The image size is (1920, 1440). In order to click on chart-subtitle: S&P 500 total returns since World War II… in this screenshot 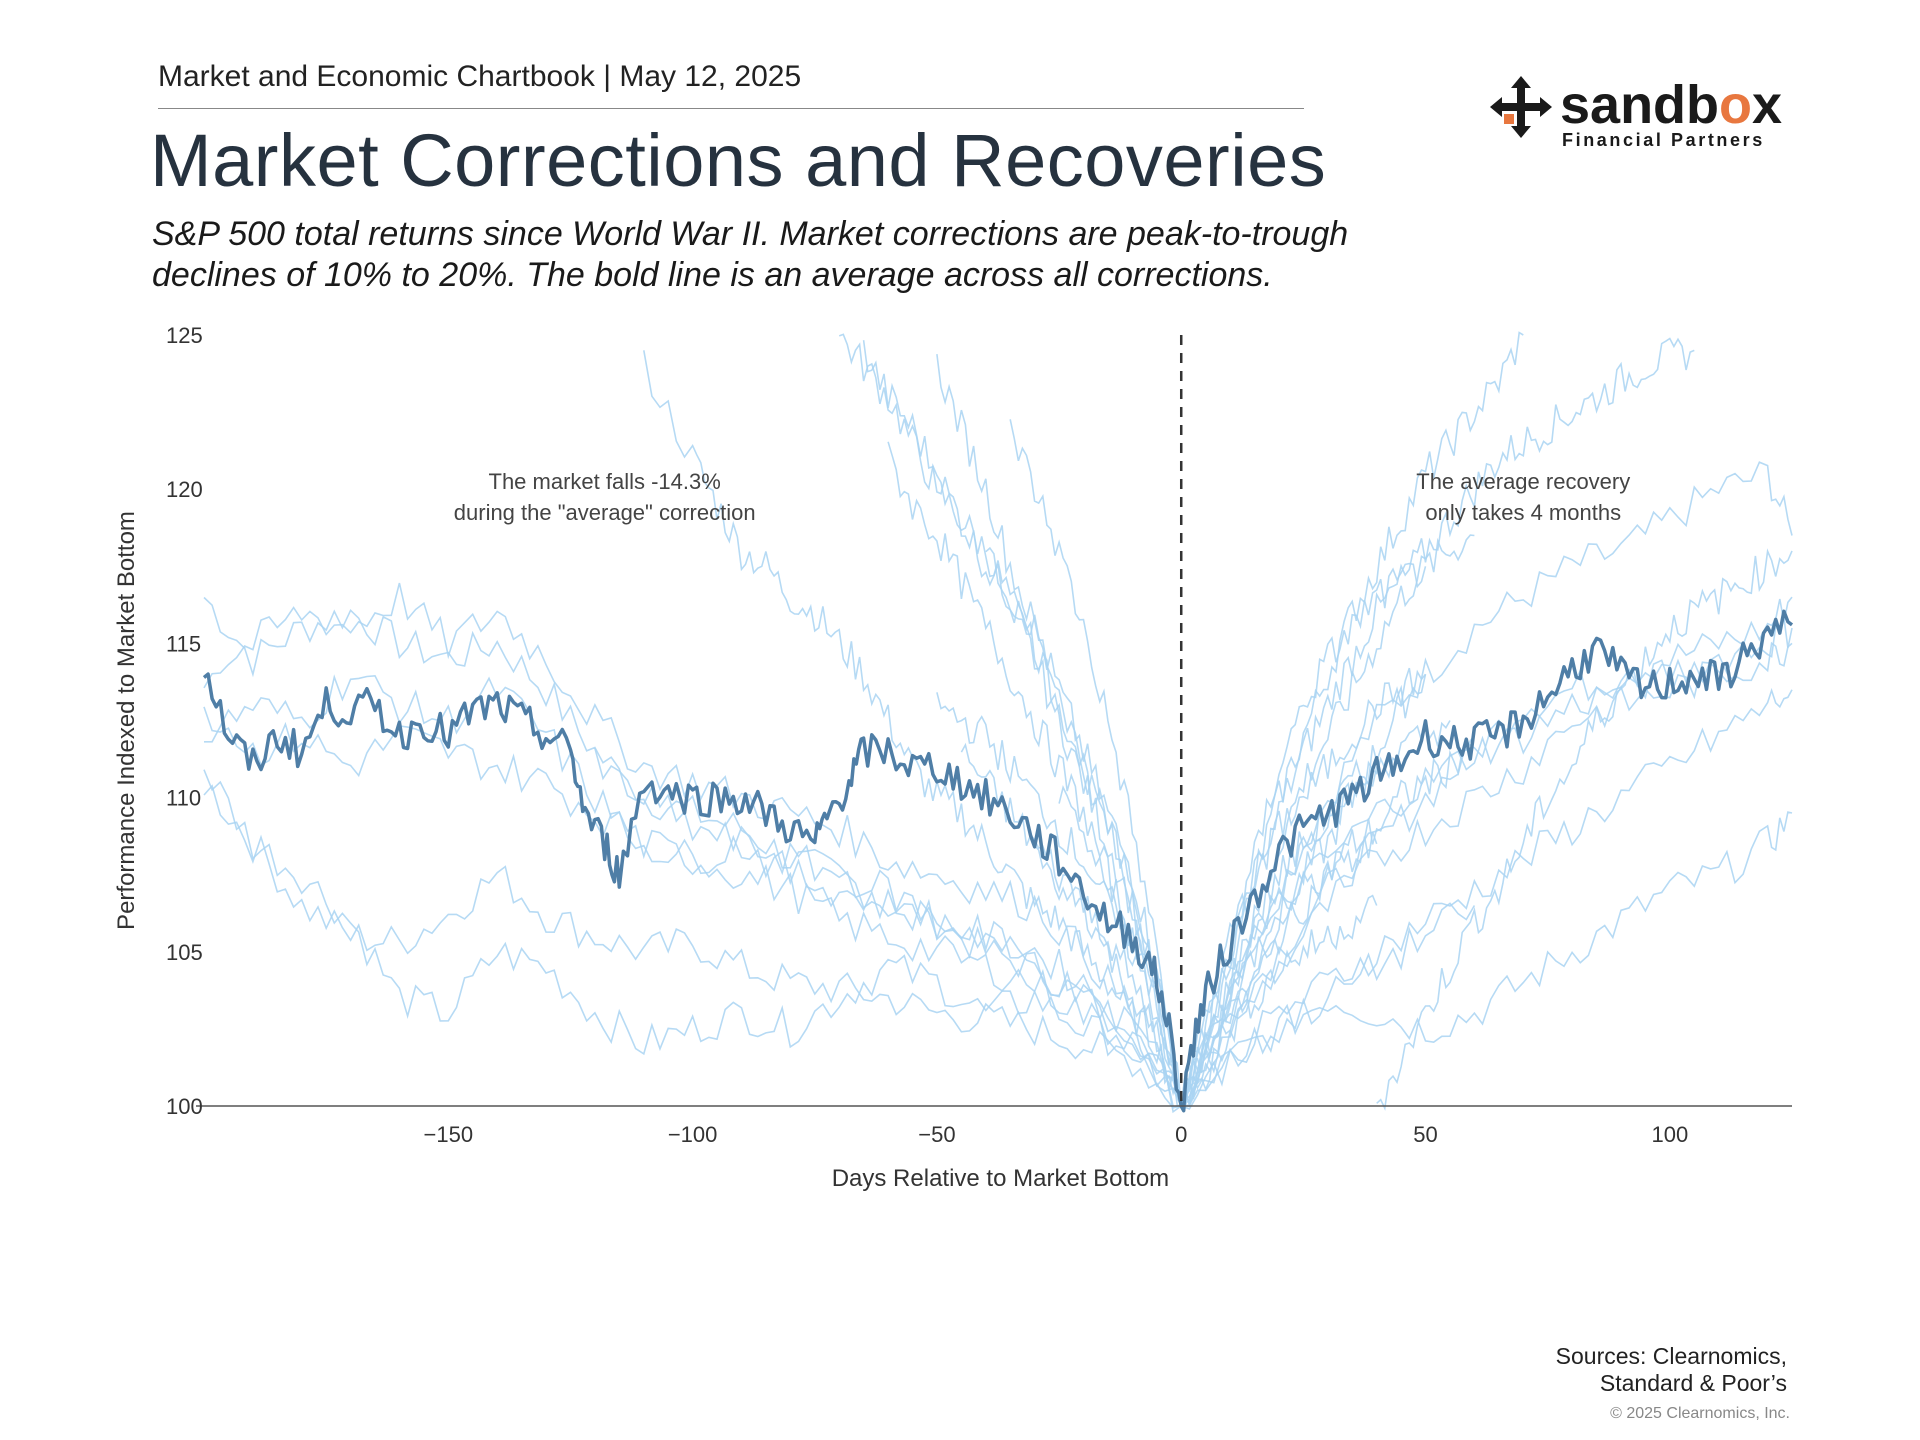, I will do `click(802, 255)`.